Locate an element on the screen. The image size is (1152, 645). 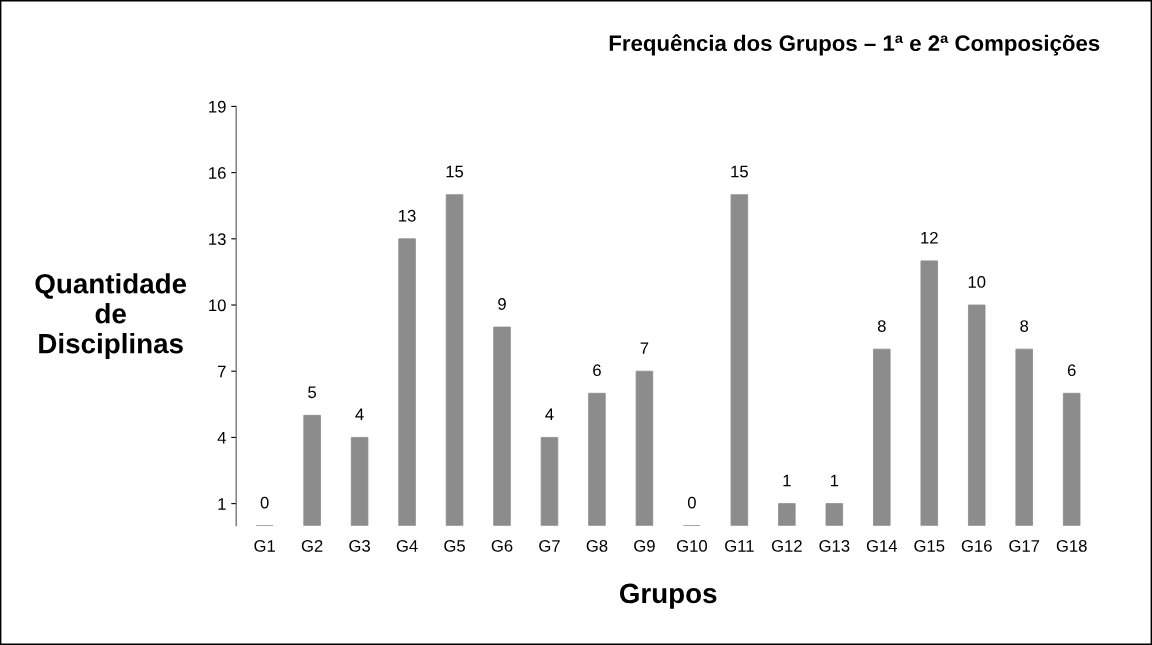
x-tick-label: G4 is located at coordinates (407, 546).